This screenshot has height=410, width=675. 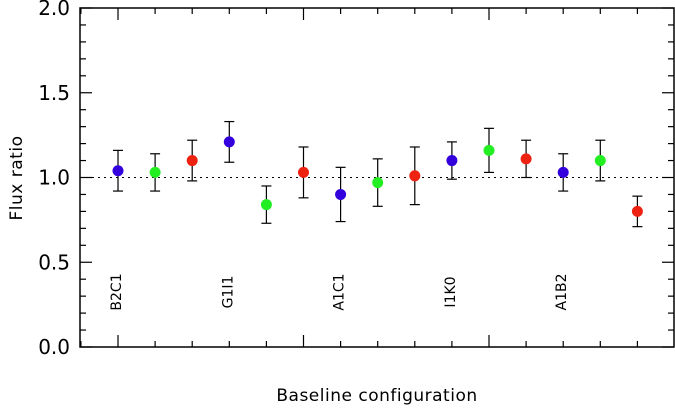 What do you see at coordinates (117, 291) in the screenshot?
I see `group-label: B2C1` at bounding box center [117, 291].